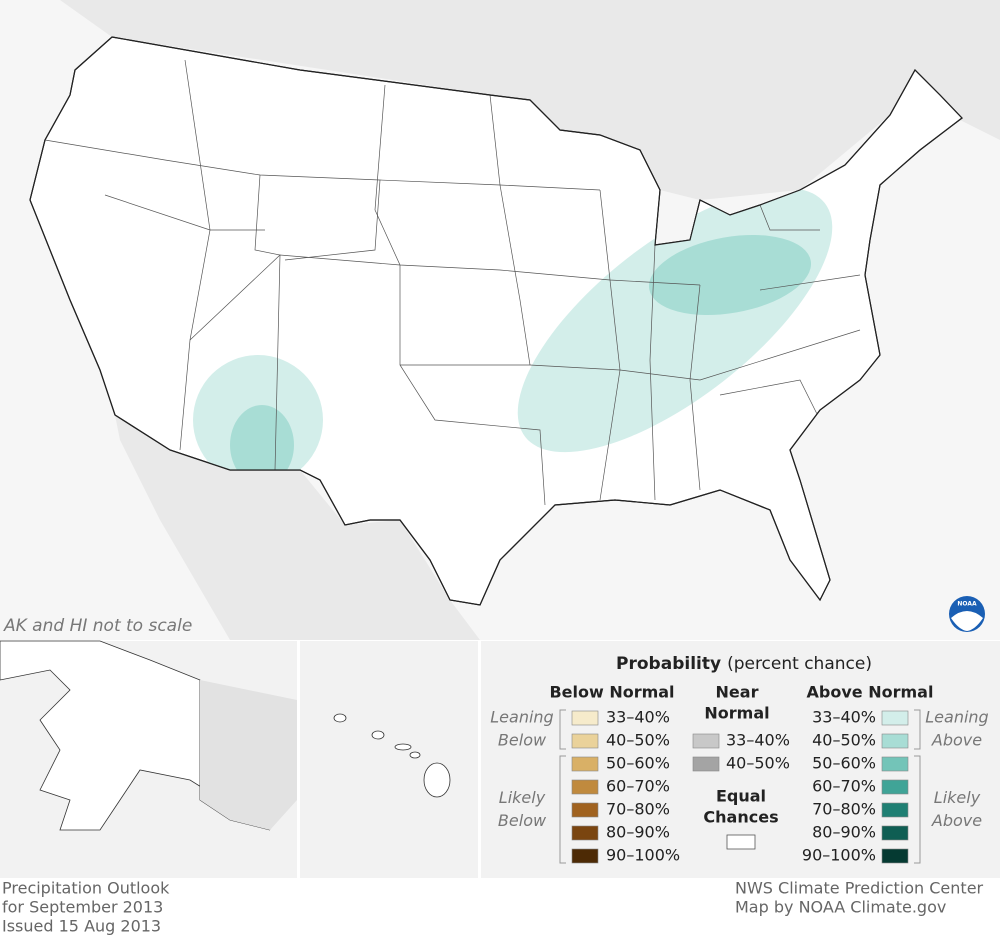 This screenshot has height=942, width=1000. I want to click on yukon, so click(248, 755).